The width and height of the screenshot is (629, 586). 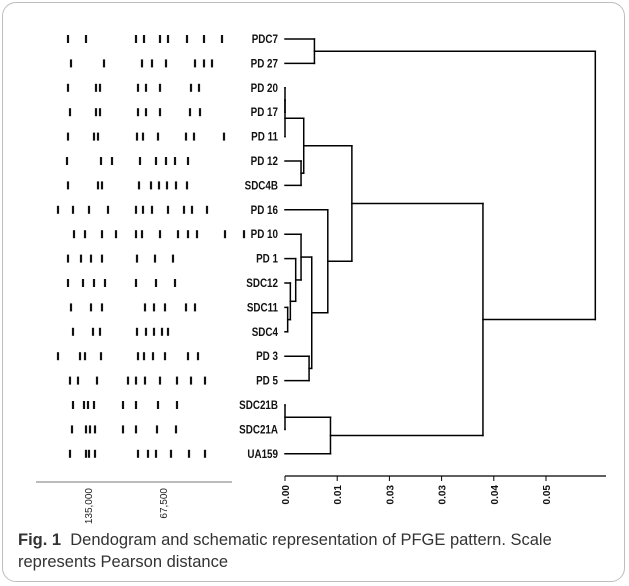 I want to click on axis-tick-label: 0.00, so click(x=286, y=495).